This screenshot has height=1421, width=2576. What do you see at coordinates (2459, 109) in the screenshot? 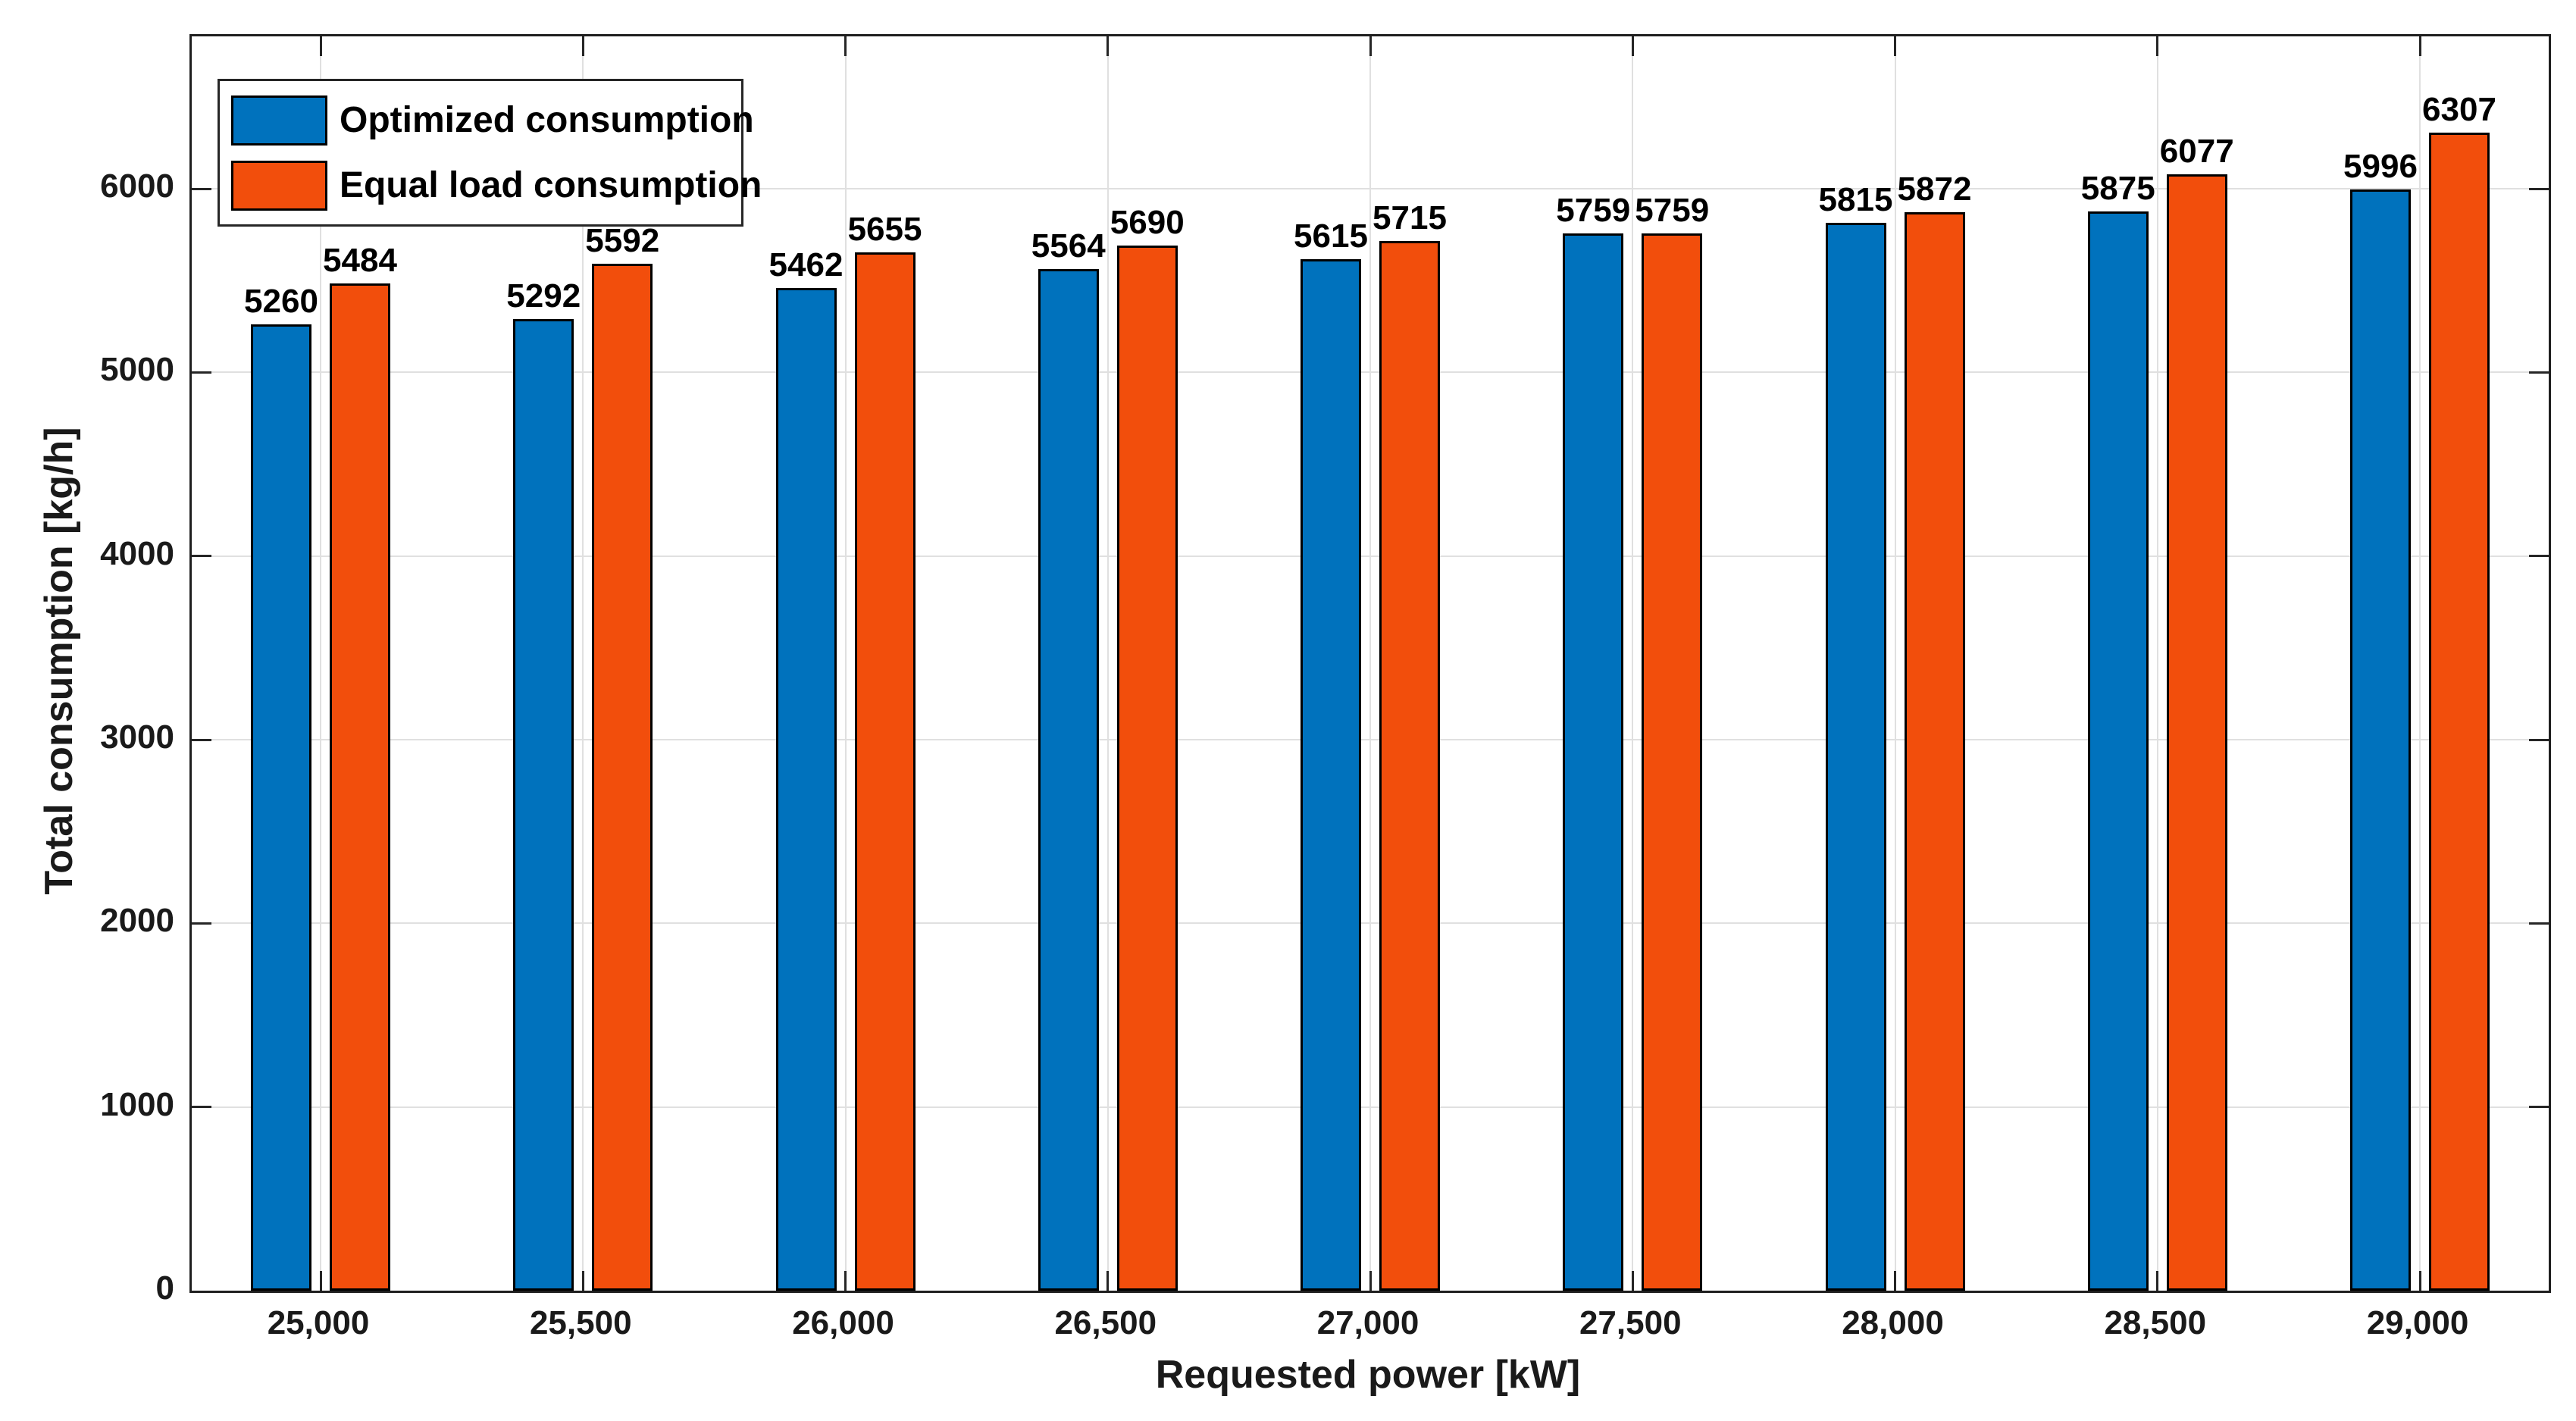
I see `bar-value-label: 6307` at bounding box center [2459, 109].